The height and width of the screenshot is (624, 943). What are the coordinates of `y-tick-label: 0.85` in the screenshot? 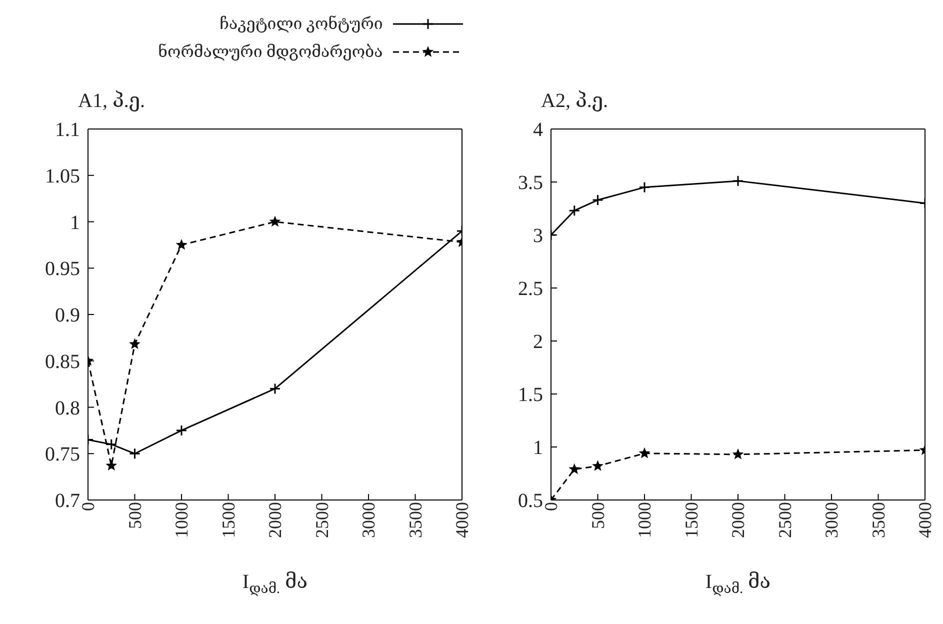 It's located at (62, 361).